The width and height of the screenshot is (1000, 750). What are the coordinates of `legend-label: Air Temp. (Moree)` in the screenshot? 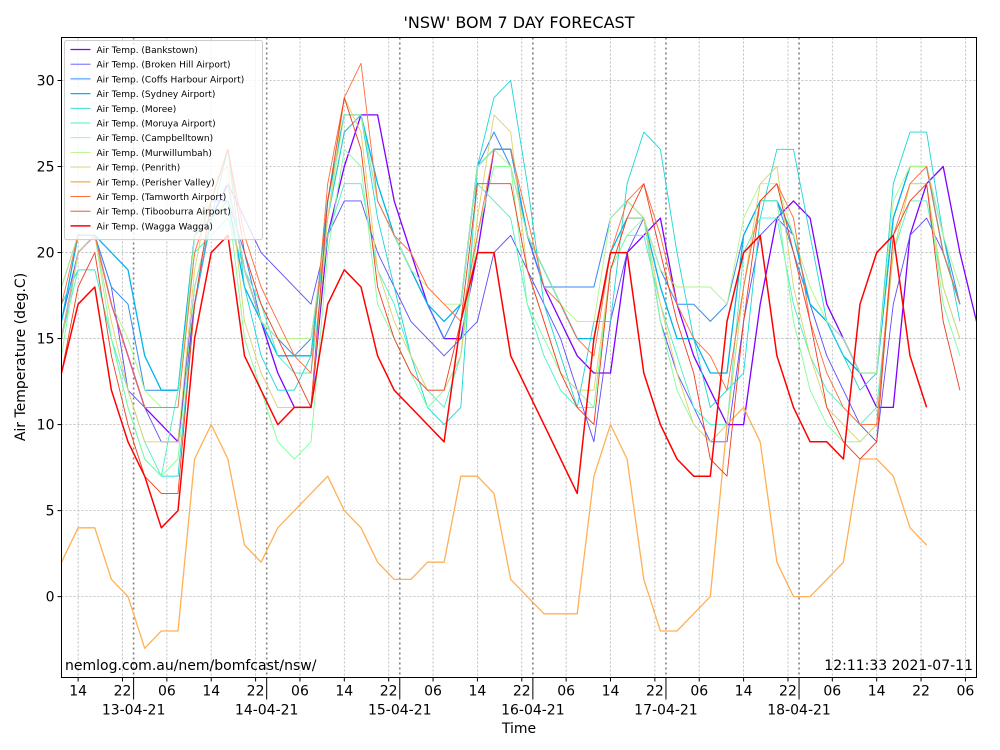 It's located at (137, 110).